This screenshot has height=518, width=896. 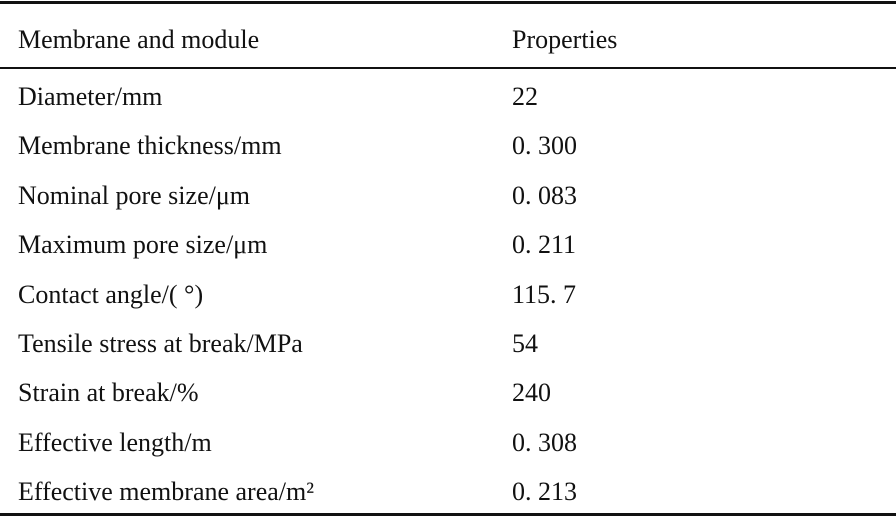 I want to click on row-label: Membrane thickness/mm, so click(x=150, y=146).